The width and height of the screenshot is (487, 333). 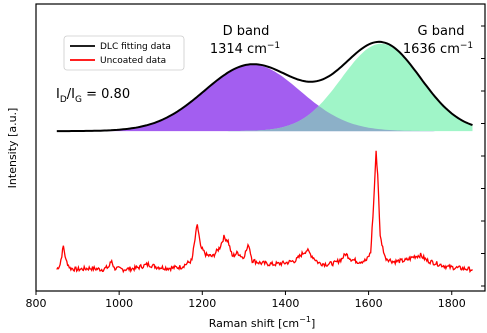 I want to click on intensity-ratio: ID/IG = 0.80, so click(x=93, y=96).